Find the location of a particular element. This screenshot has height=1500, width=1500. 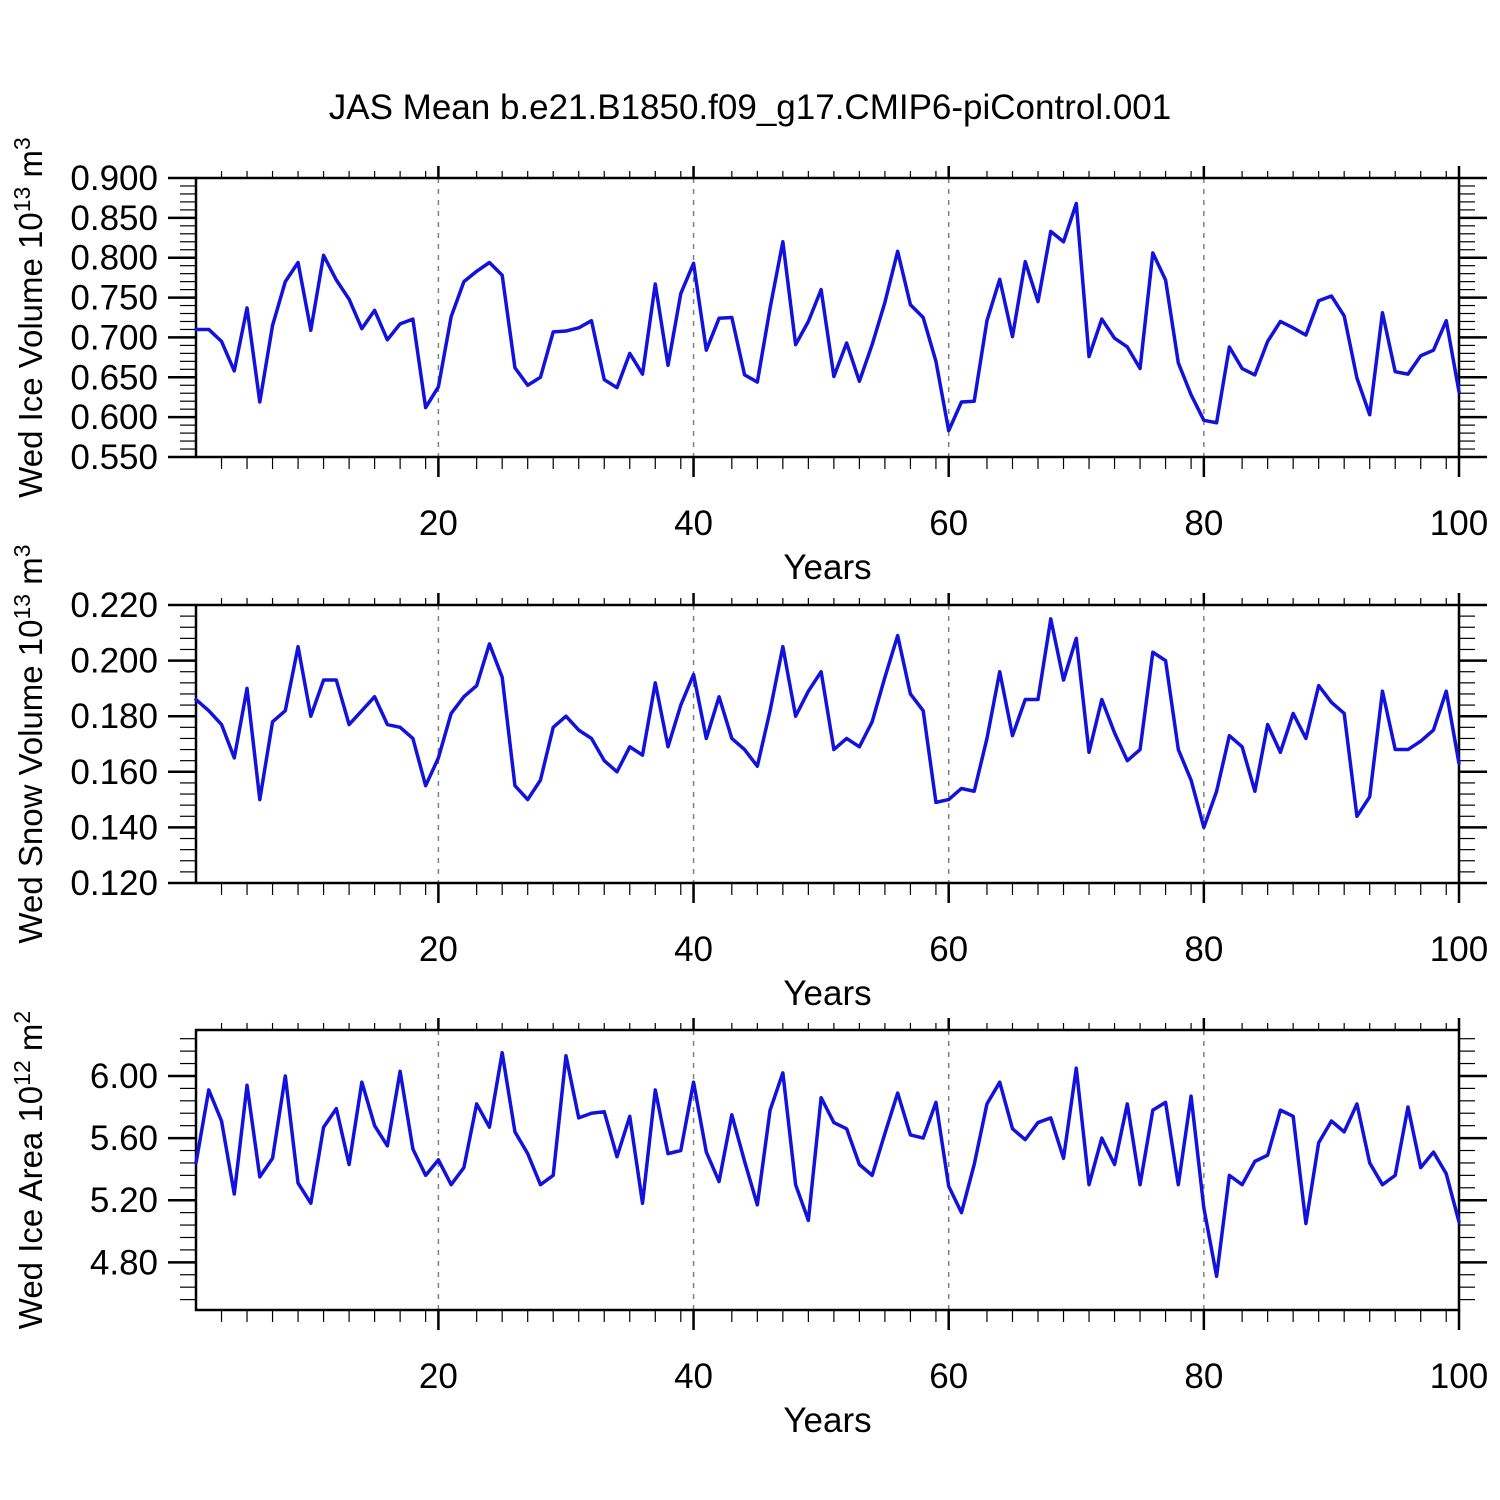

y-tick-label: 0.200 is located at coordinates (114, 661).